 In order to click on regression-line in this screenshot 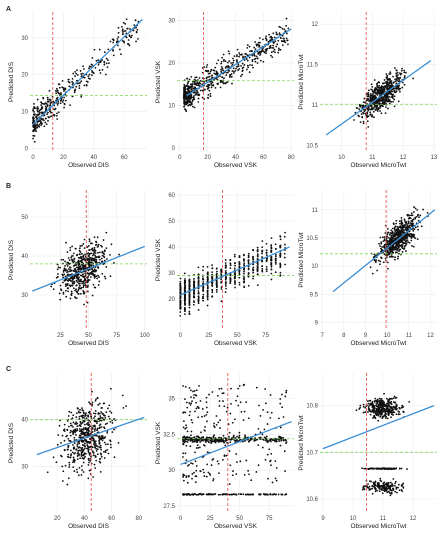, I will do `click(239, 62)`.